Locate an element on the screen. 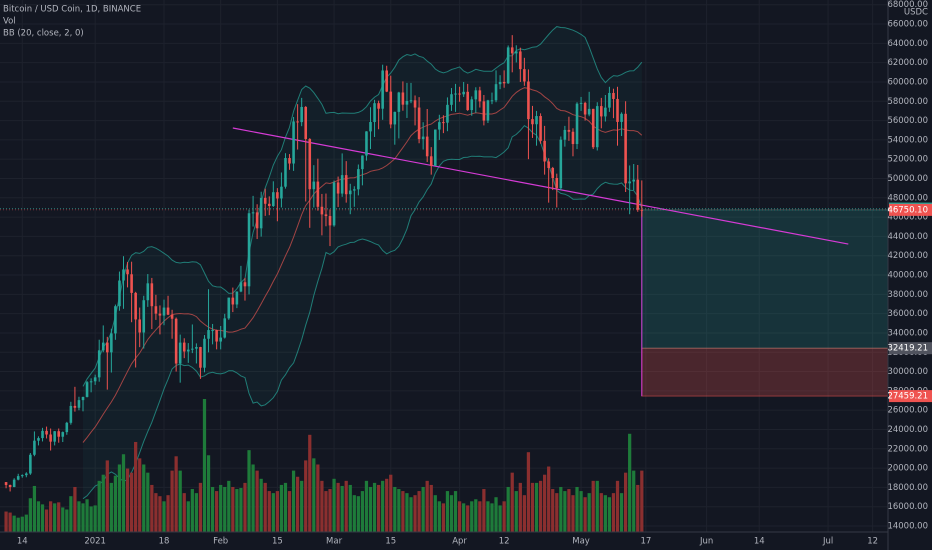 The height and width of the screenshot is (550, 932). x-tick-label: 15 is located at coordinates (390, 542).